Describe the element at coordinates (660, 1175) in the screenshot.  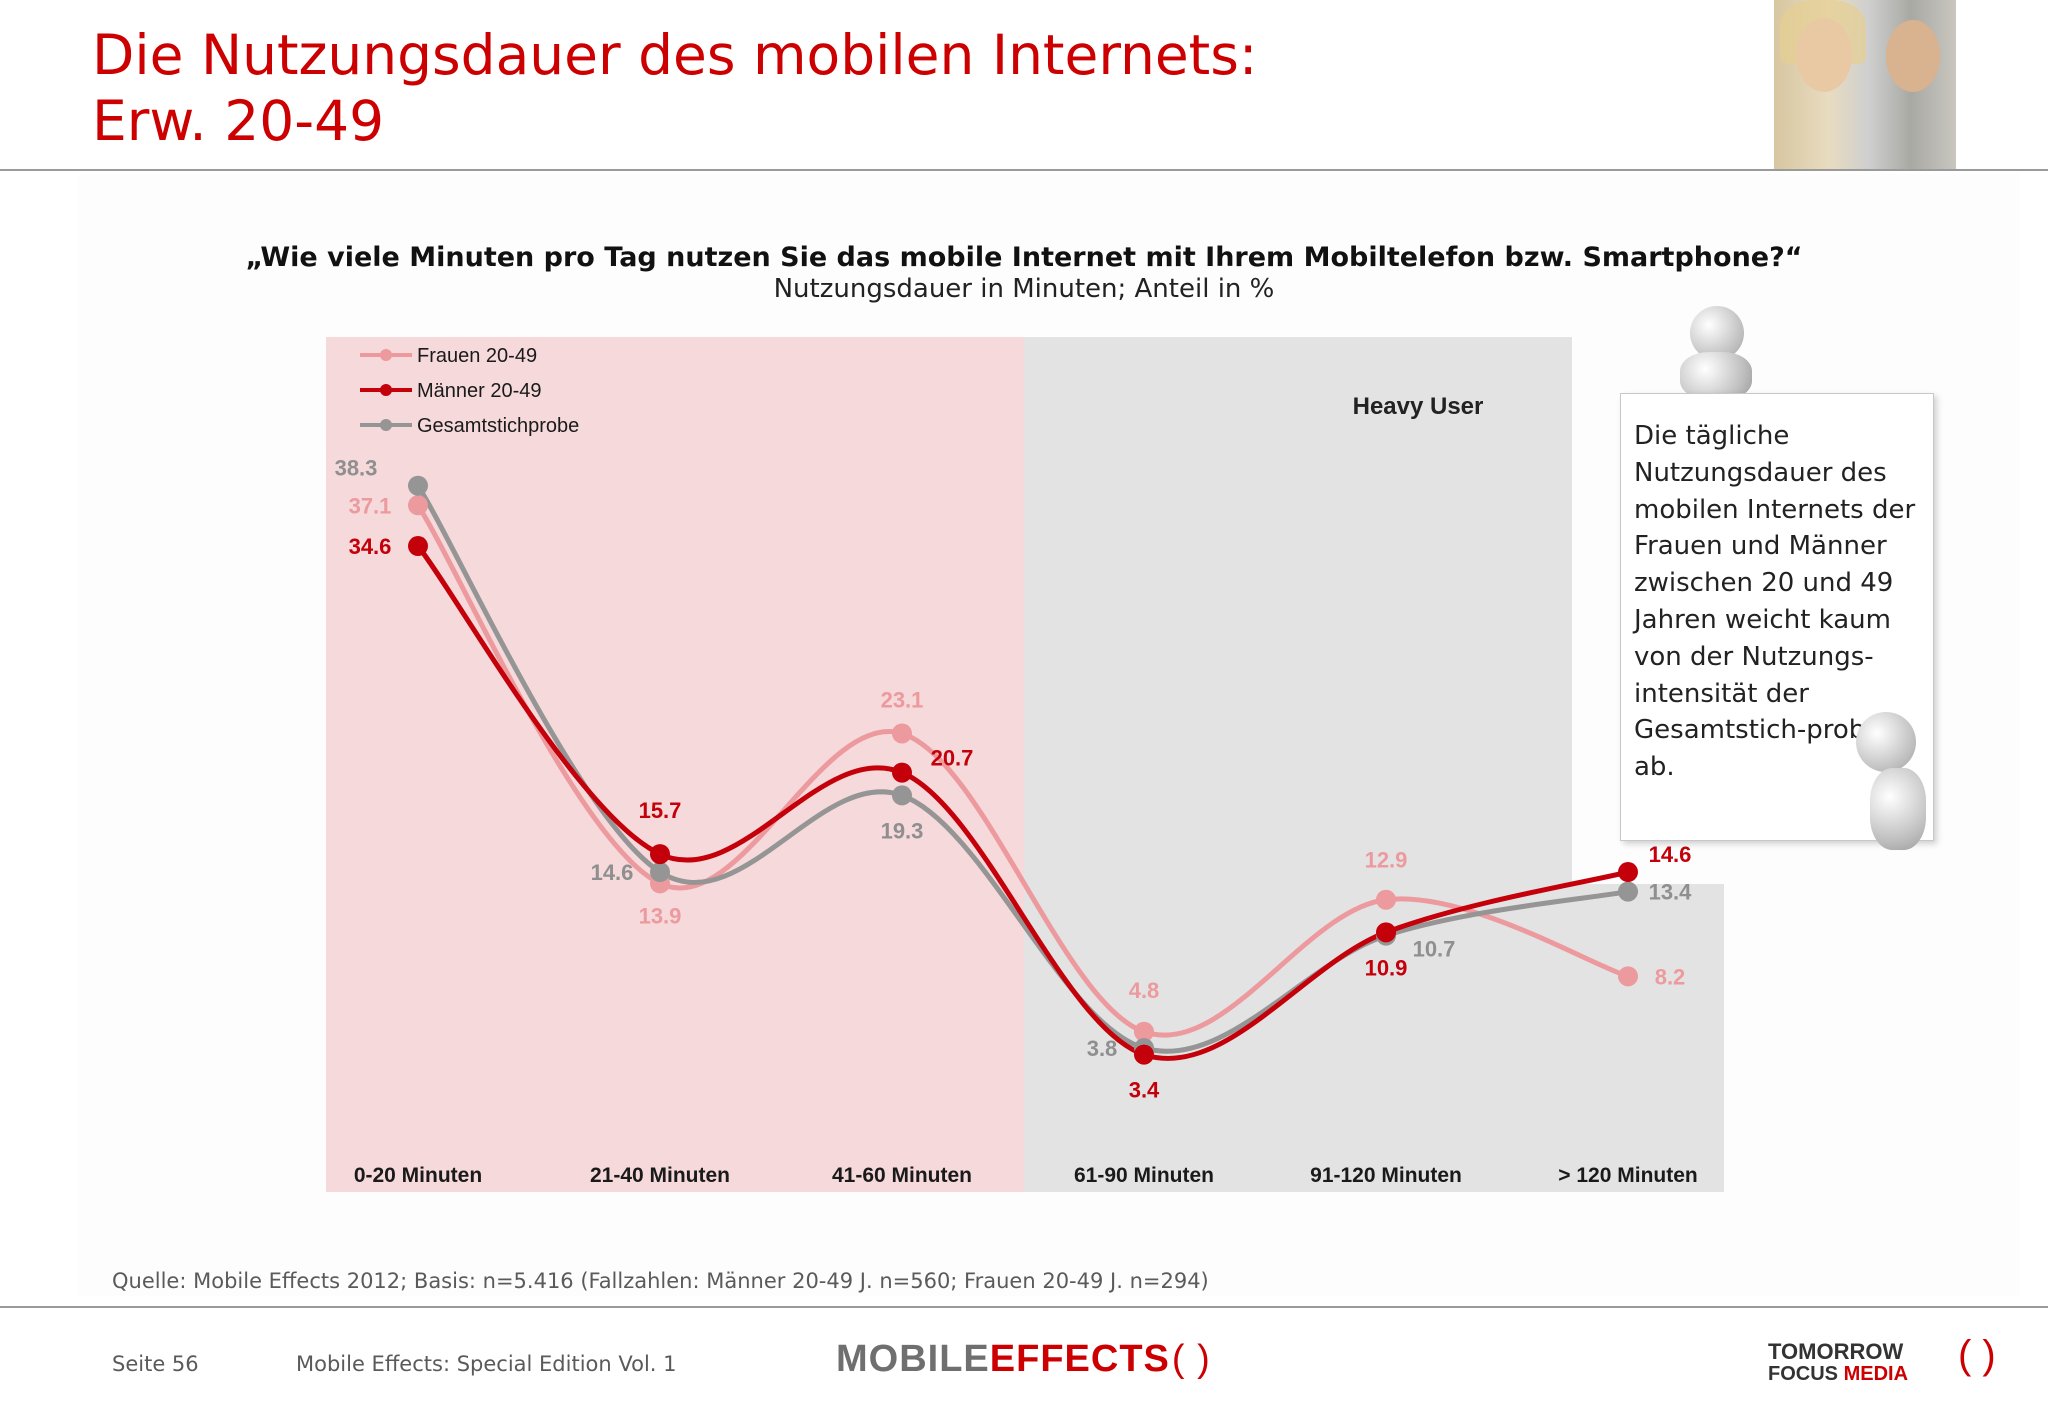
I see `x-tick-label: 21-40 Minuten` at that location.